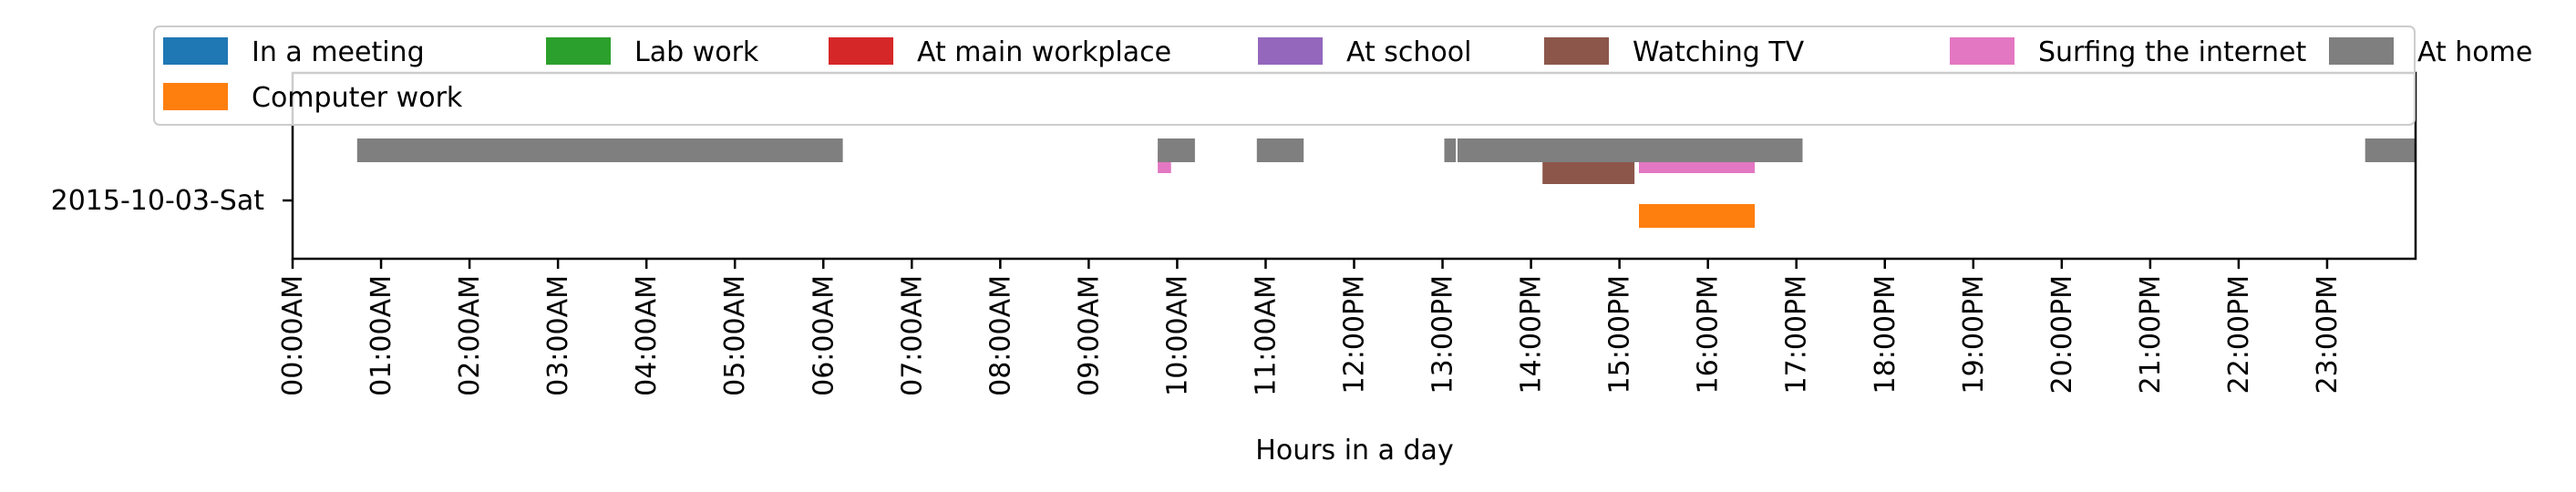  What do you see at coordinates (1532, 335) in the screenshot?
I see `x-tick-label: 14:00PM` at bounding box center [1532, 335].